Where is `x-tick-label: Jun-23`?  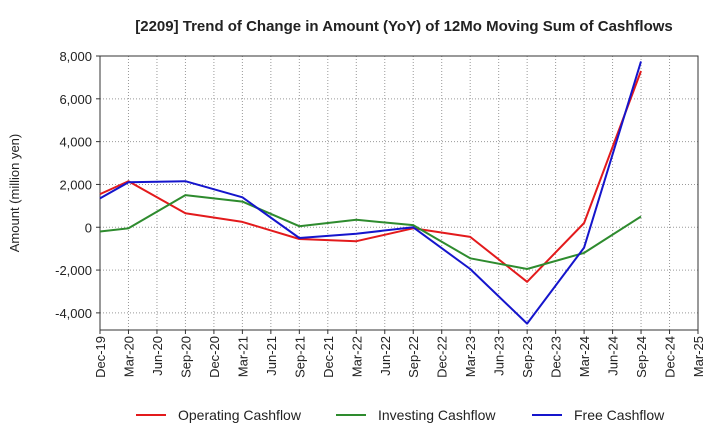
x-tick-label: Jun-23 is located at coordinates (499, 356).